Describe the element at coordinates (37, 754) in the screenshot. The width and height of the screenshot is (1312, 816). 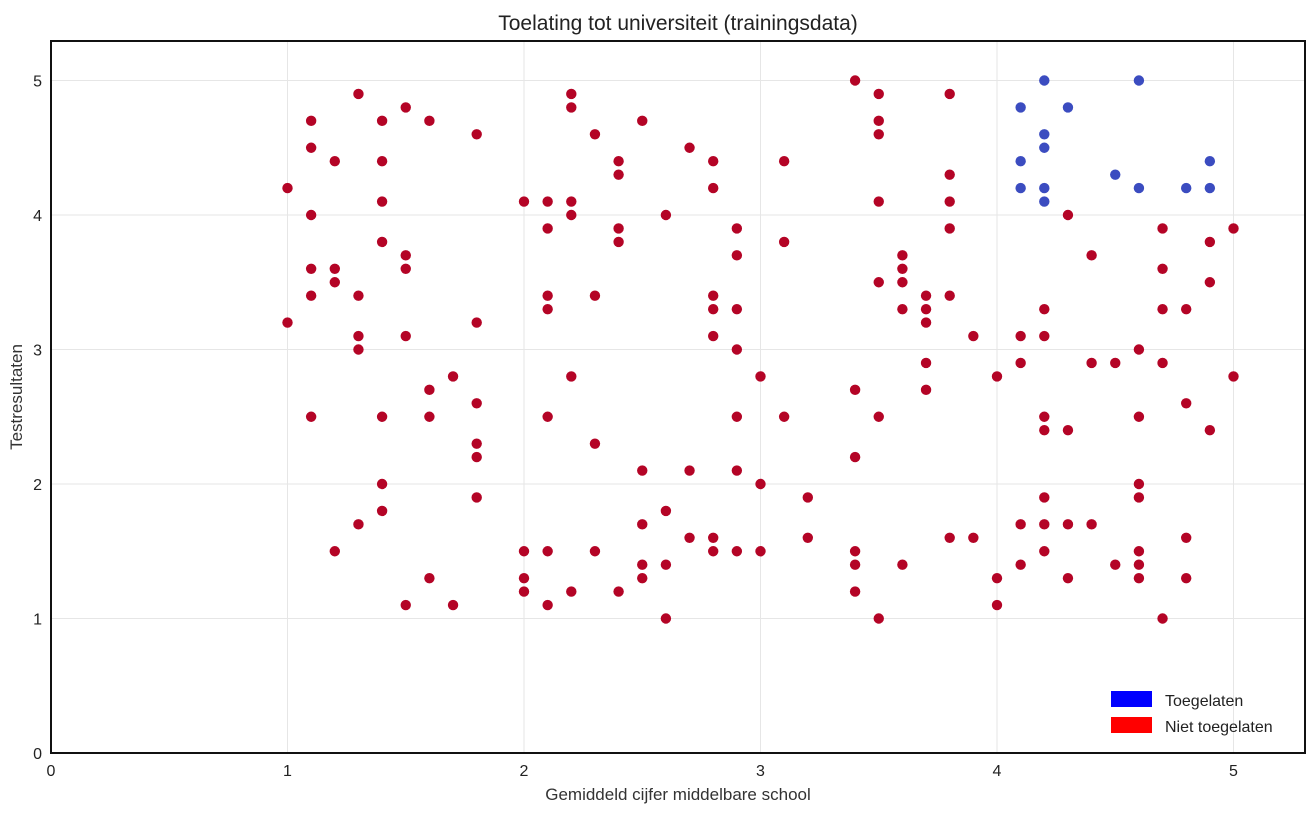
I see `y-tick-label: 0` at that location.